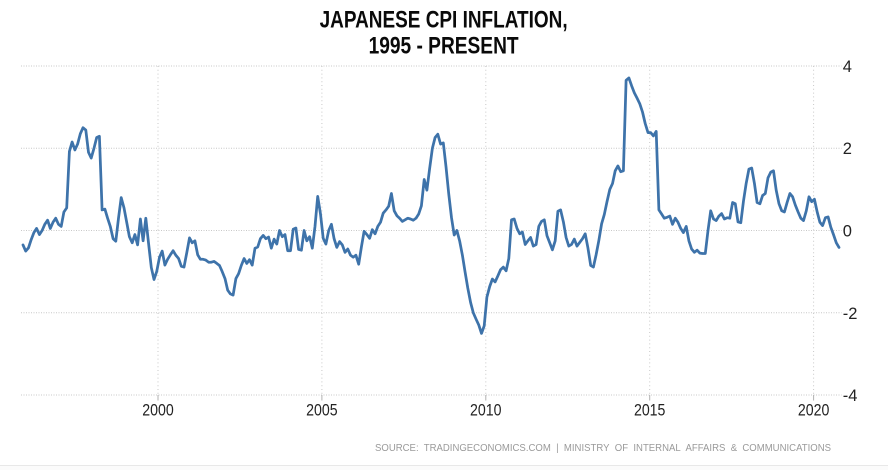 This screenshot has height=470, width=888. Describe the element at coordinates (158, 410) in the screenshot. I see `svg-text: 2000` at that location.